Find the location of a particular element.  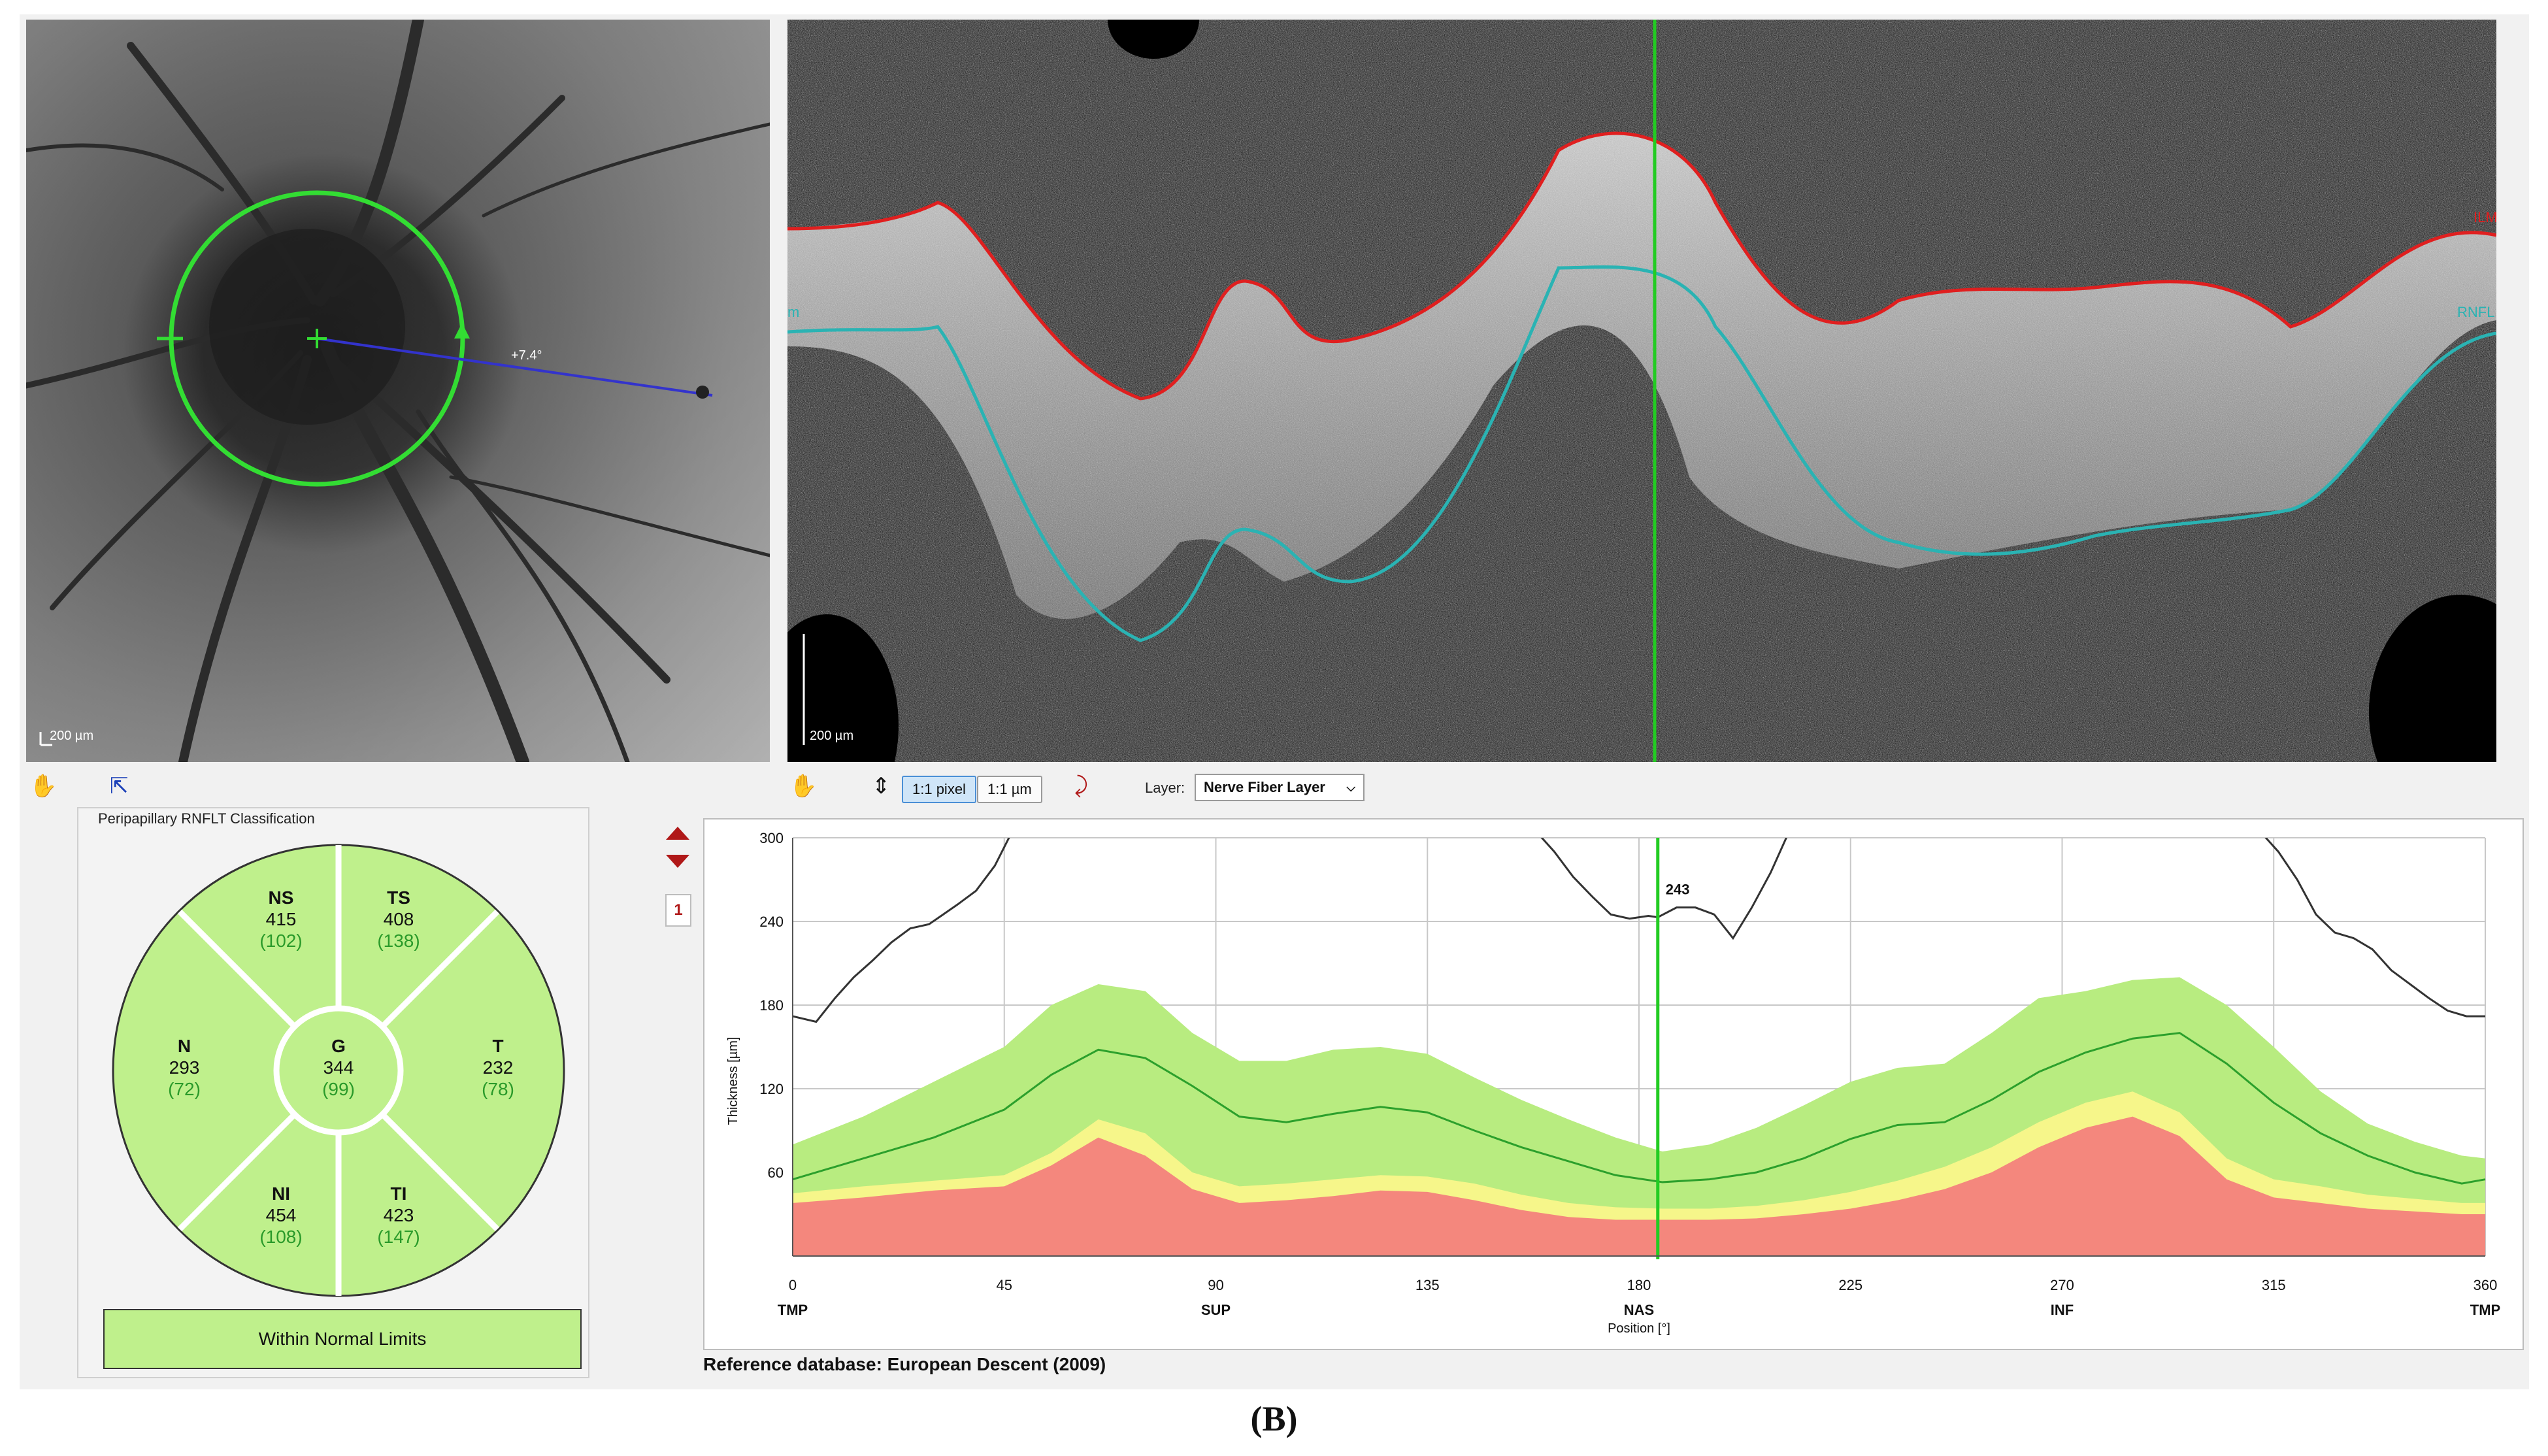

bscan-scale-label: 200 µm is located at coordinates (832, 736).